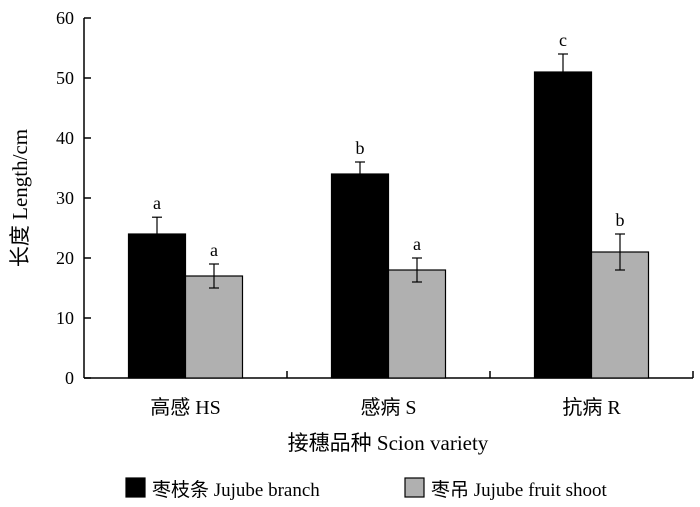  What do you see at coordinates (65, 258) in the screenshot?
I see `y-tick-label: 20` at bounding box center [65, 258].